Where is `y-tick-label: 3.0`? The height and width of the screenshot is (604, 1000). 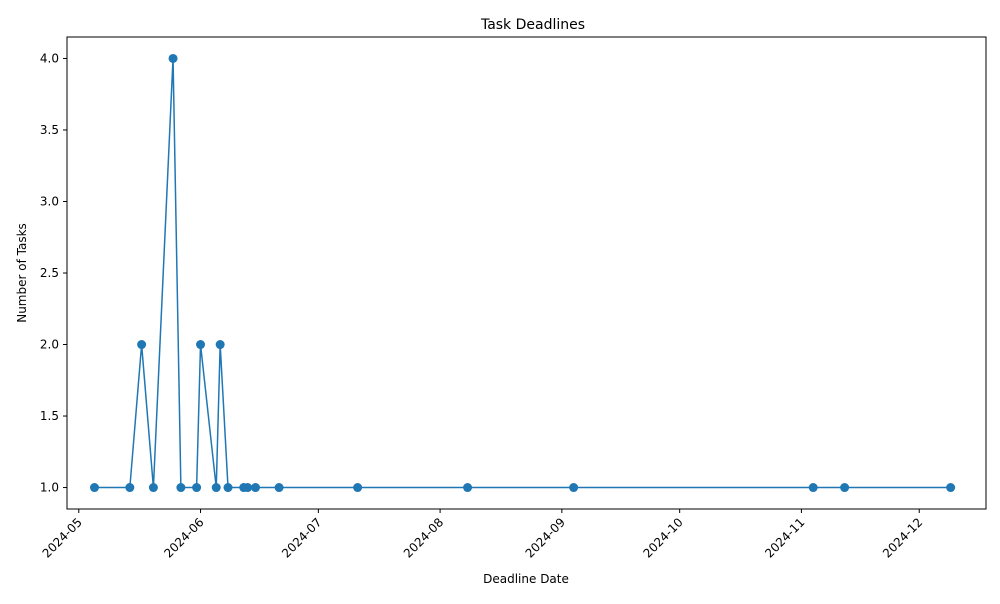
y-tick-label: 3.0 is located at coordinates (49, 201).